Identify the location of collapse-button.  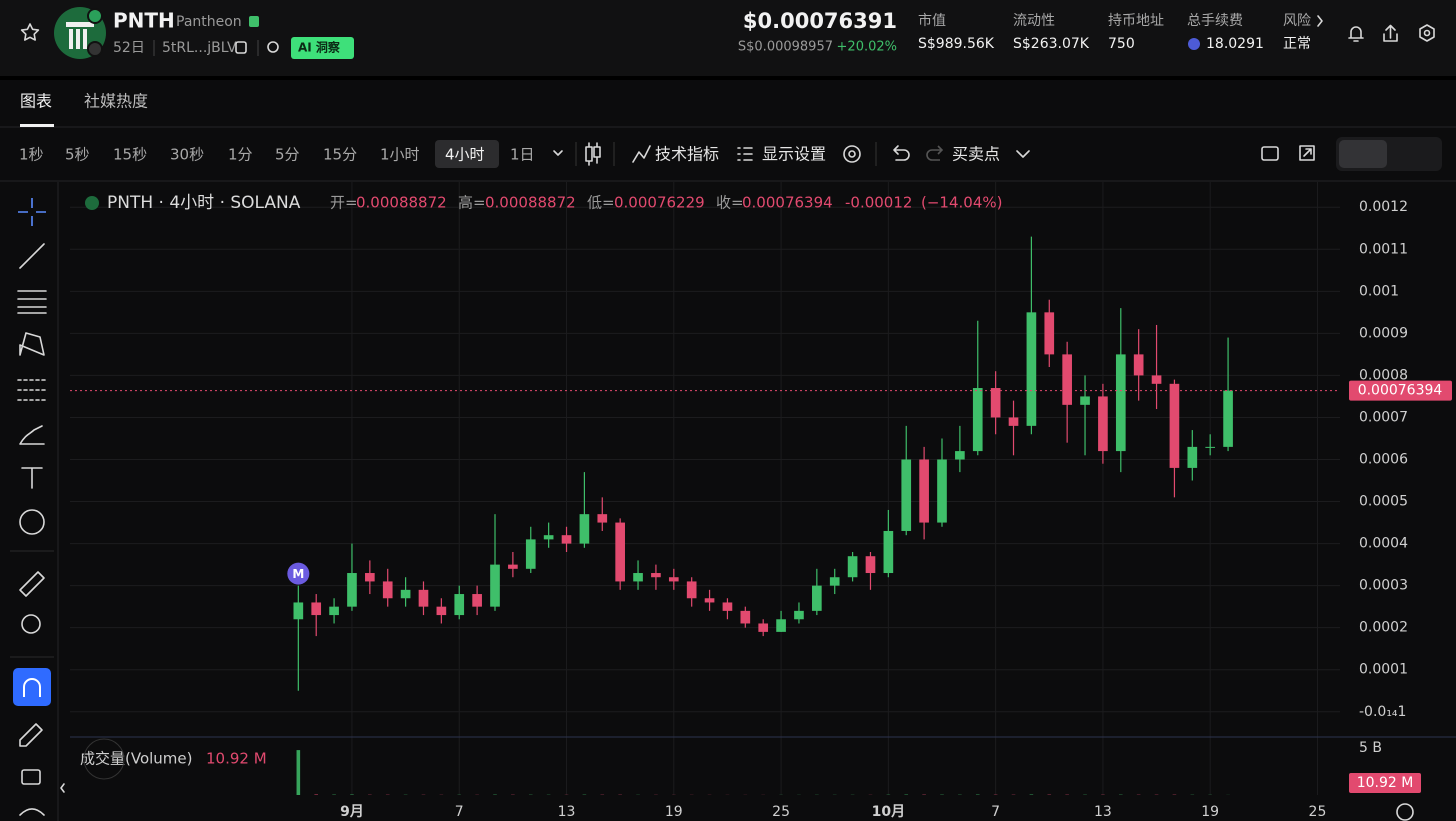
(62, 788).